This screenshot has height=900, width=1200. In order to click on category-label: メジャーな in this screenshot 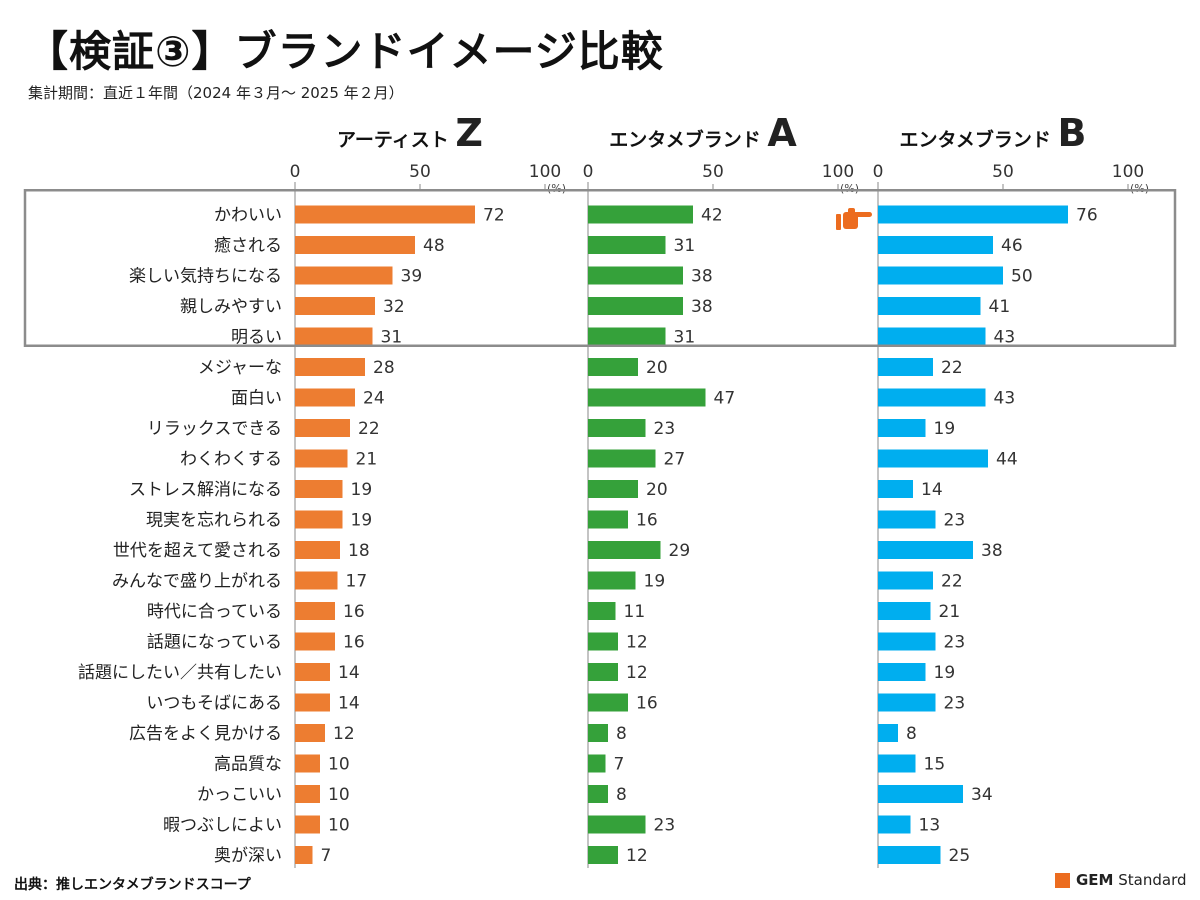, I will do `click(240, 368)`.